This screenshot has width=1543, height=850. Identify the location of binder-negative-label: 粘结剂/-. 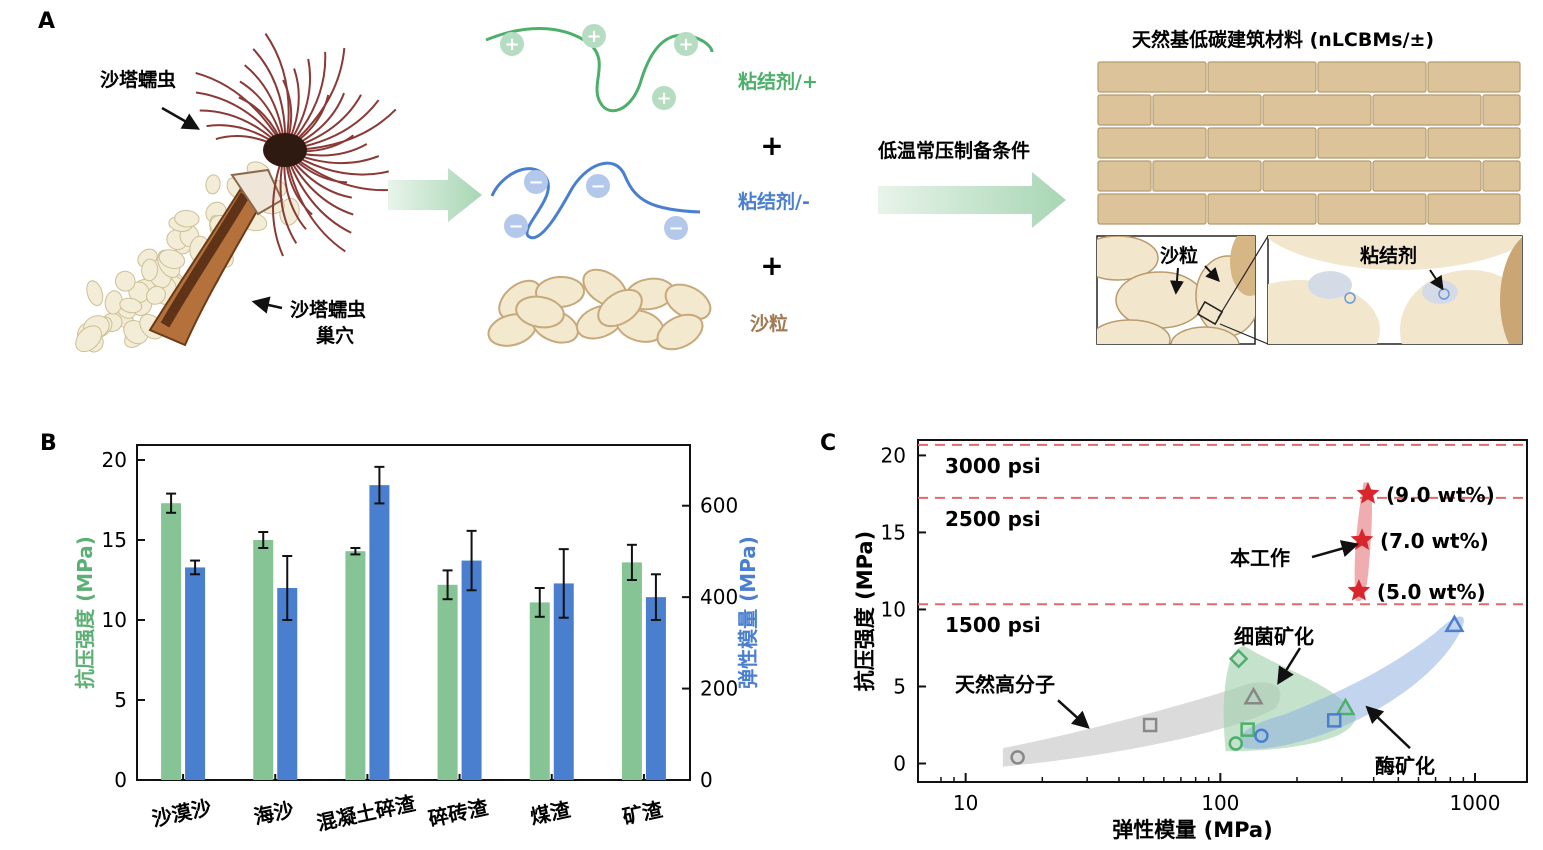
(774, 201).